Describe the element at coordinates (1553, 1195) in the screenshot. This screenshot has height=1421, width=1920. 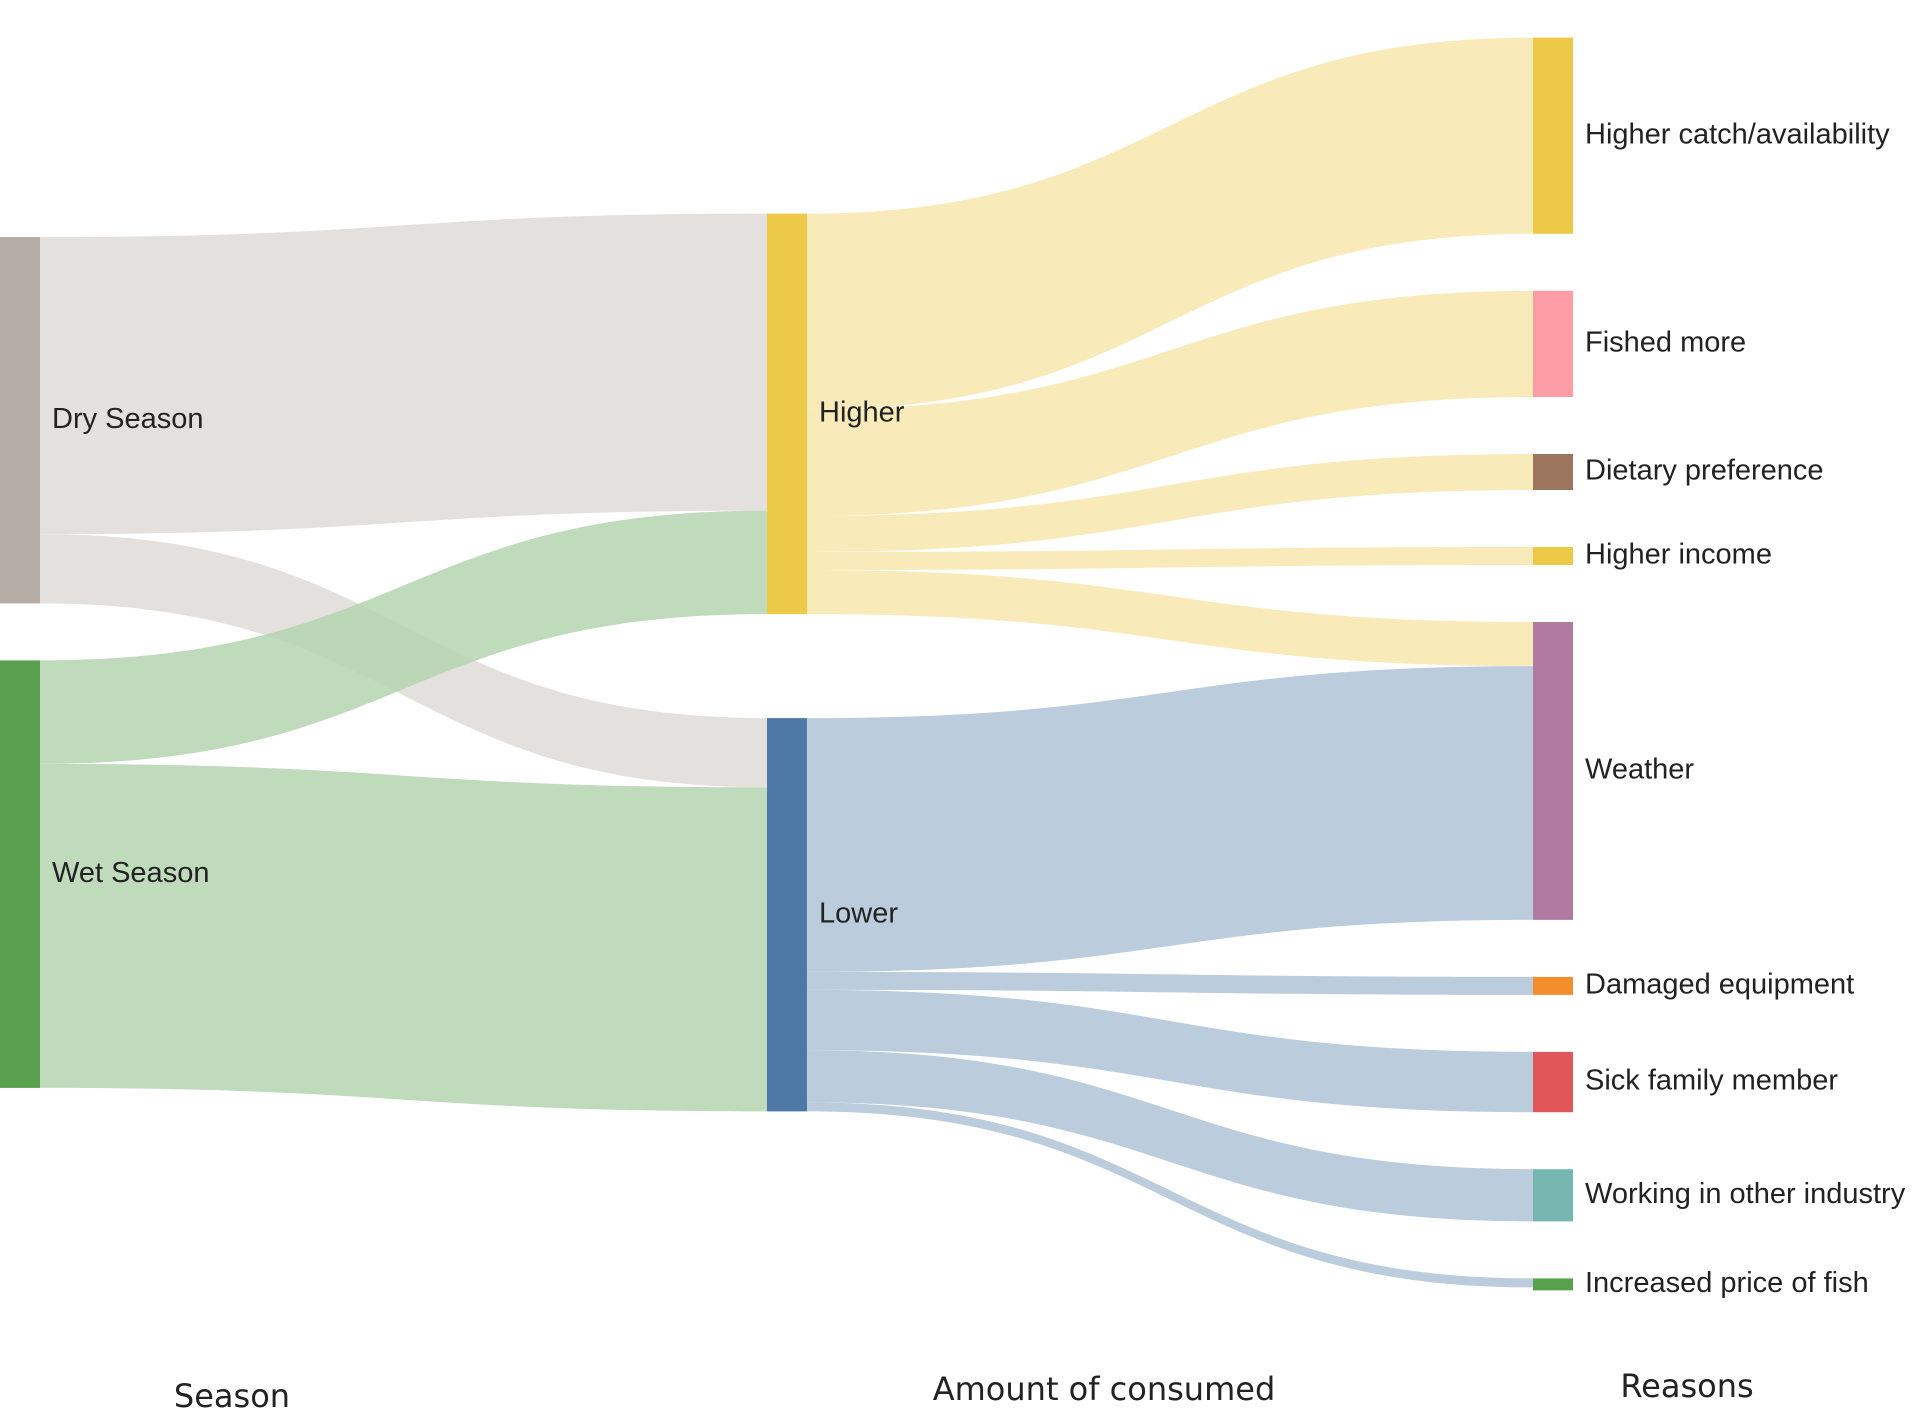
I see `node-working` at that location.